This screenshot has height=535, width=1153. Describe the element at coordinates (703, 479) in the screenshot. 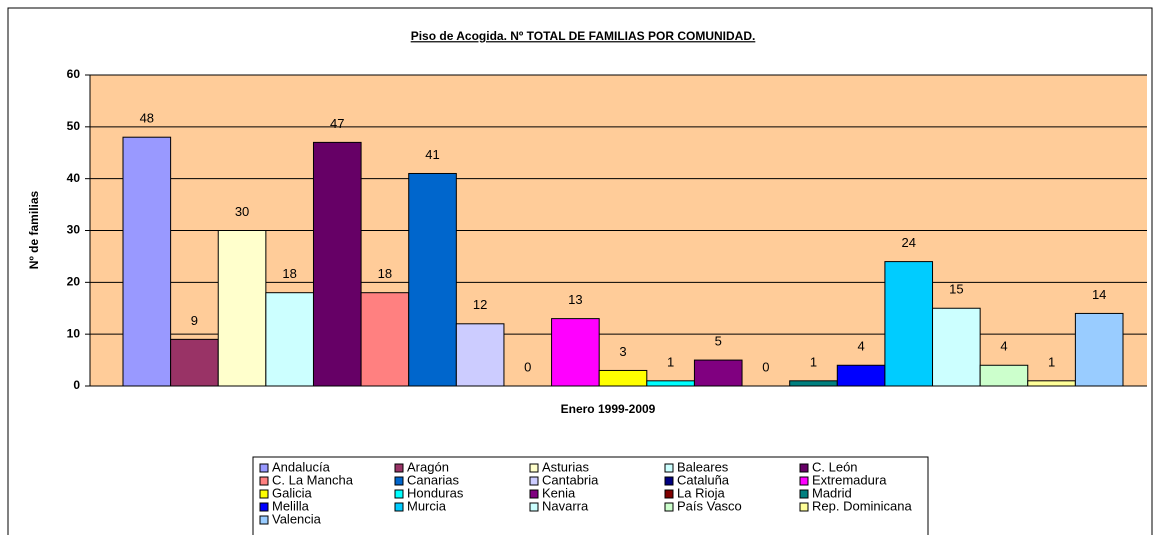

I see `legend-label: Cataluña` at that location.